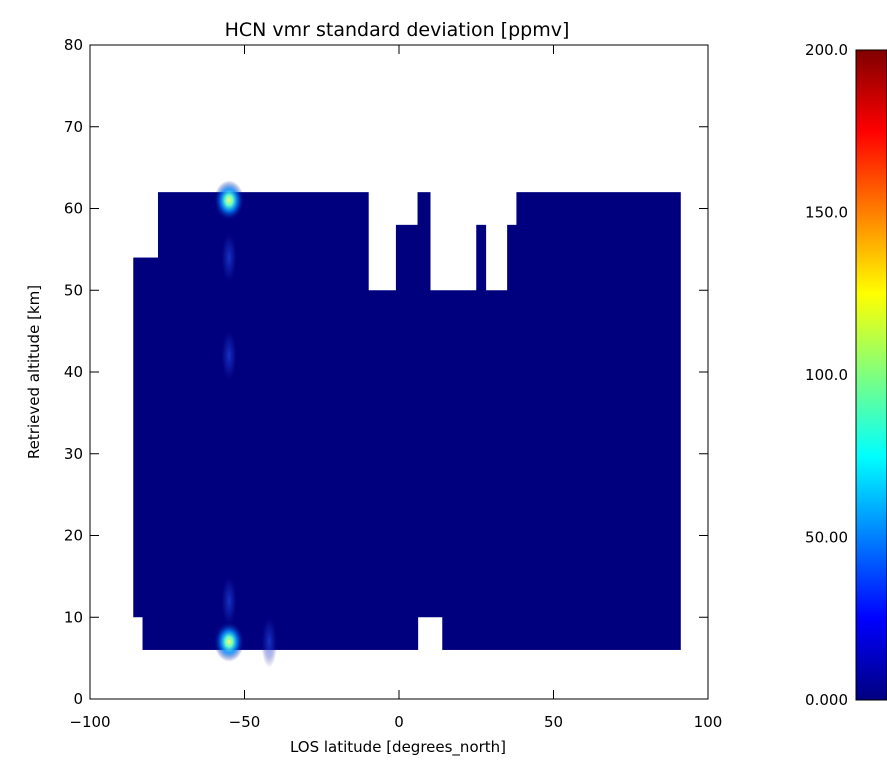 This screenshot has height=765, width=887. What do you see at coordinates (245, 722) in the screenshot?
I see `x-tick-label: −50` at bounding box center [245, 722].